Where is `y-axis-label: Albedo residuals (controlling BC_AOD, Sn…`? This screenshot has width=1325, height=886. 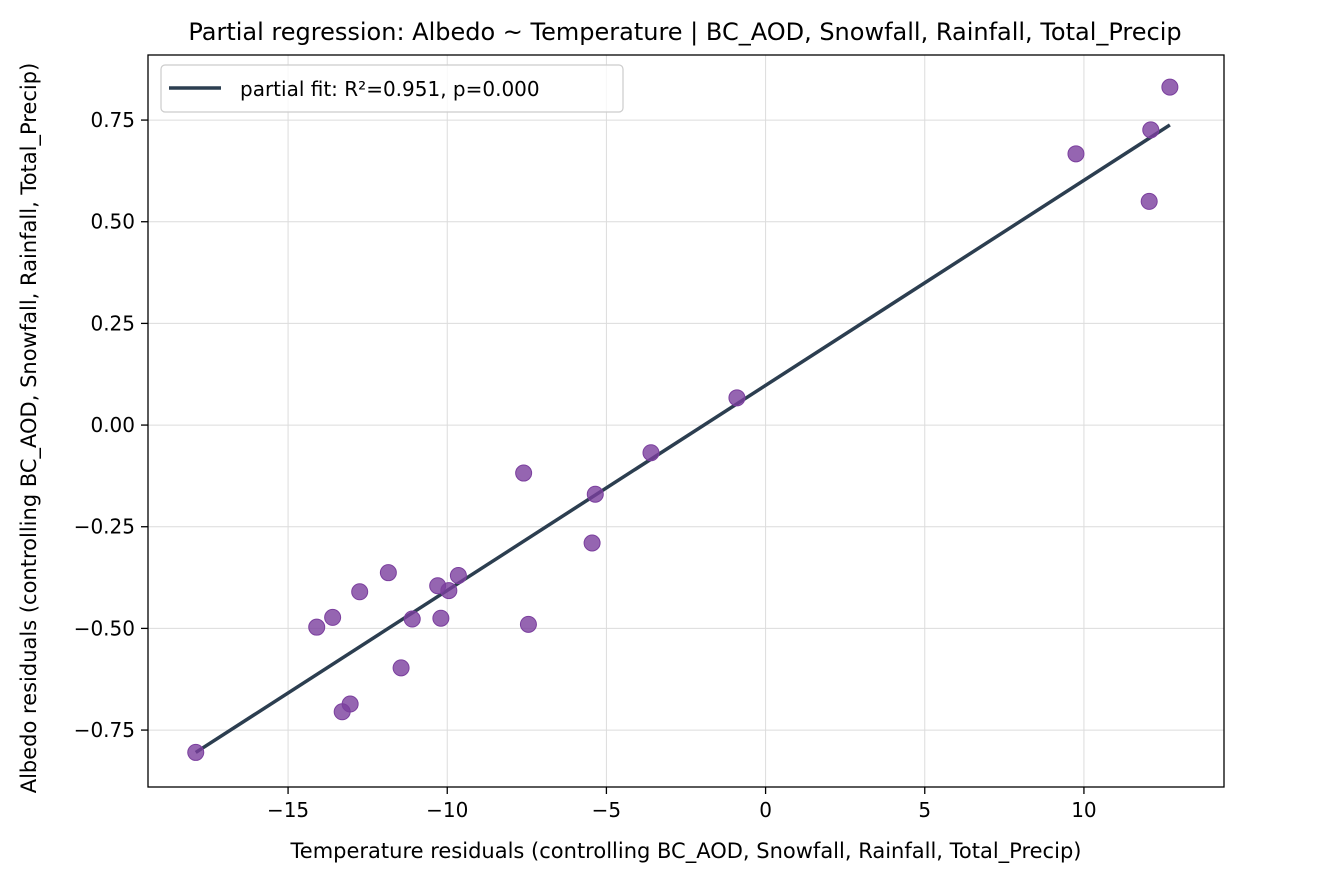
y-axis-label: Albedo residuals (controlling BC_AOD, Sn… is located at coordinates (29, 428).